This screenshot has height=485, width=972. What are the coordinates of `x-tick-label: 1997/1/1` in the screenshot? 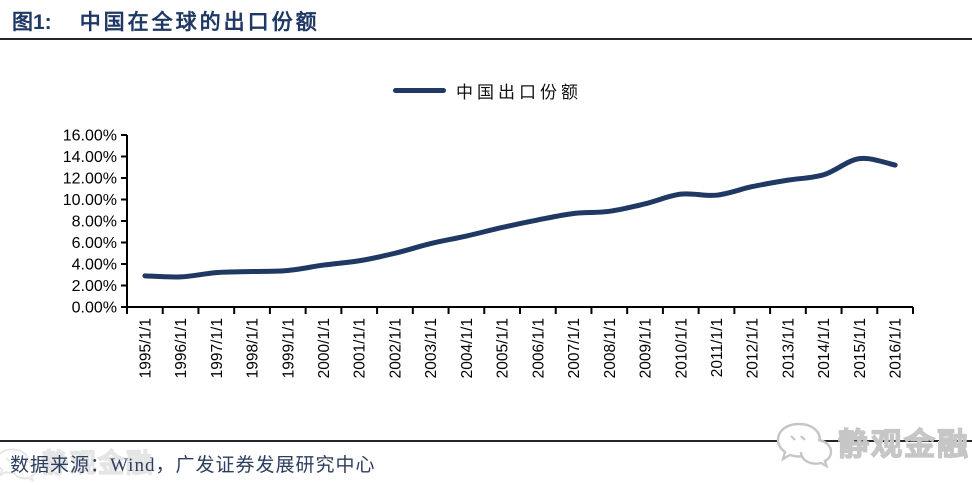 It's located at (217, 348).